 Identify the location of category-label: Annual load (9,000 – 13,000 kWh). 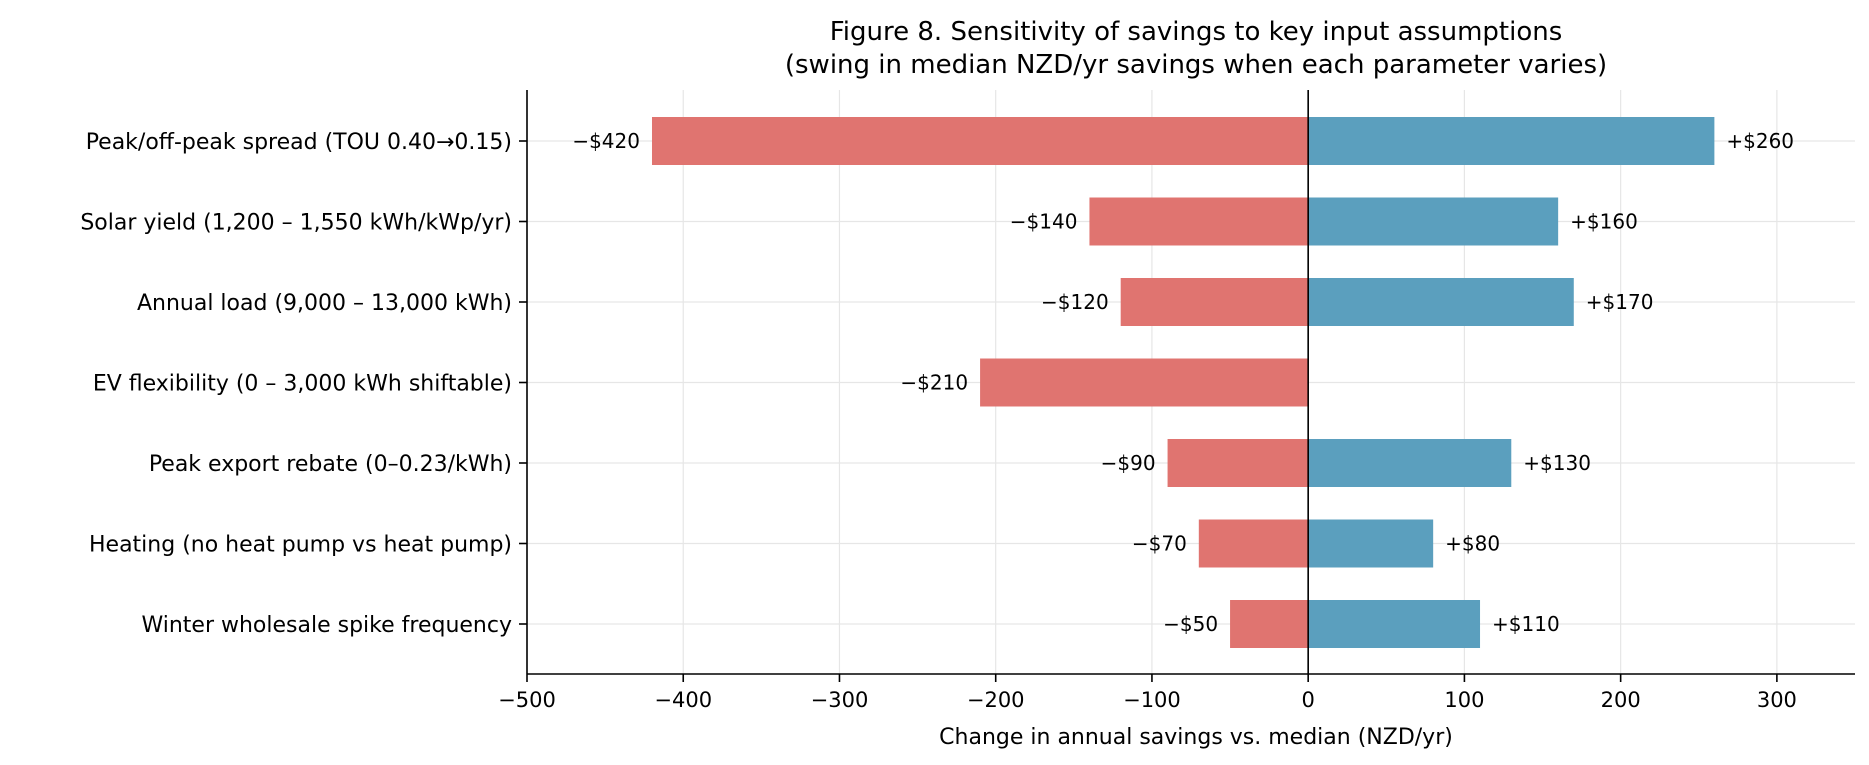
(324, 303).